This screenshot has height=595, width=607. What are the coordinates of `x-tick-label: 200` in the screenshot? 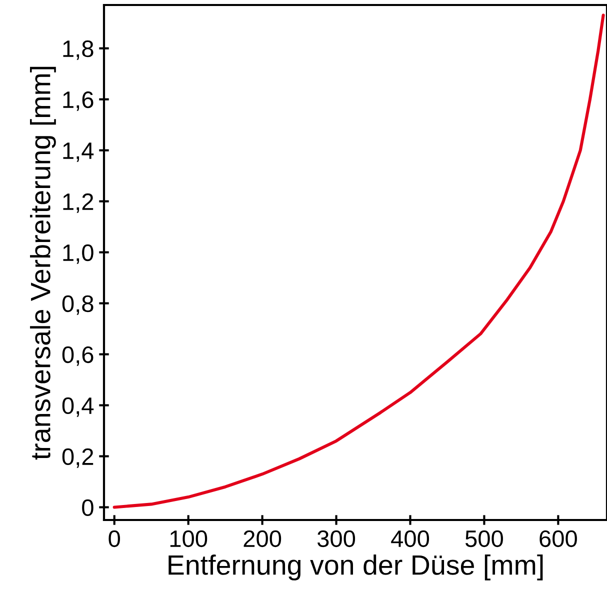 It's located at (263, 539).